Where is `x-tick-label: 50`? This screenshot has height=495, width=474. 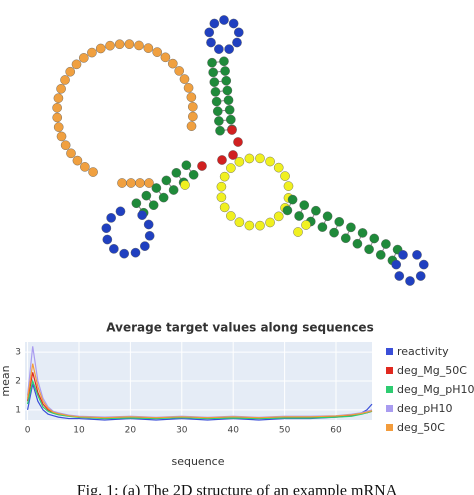
x-tick-label: 50 is located at coordinates (285, 431).